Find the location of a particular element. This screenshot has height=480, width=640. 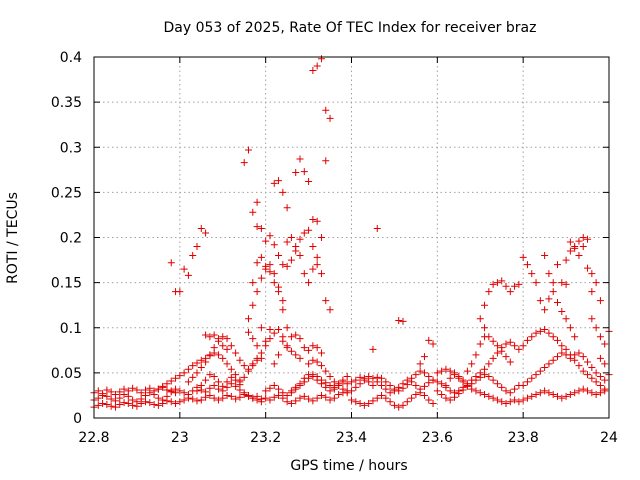

y-tick-label: 0 is located at coordinates (77, 419).